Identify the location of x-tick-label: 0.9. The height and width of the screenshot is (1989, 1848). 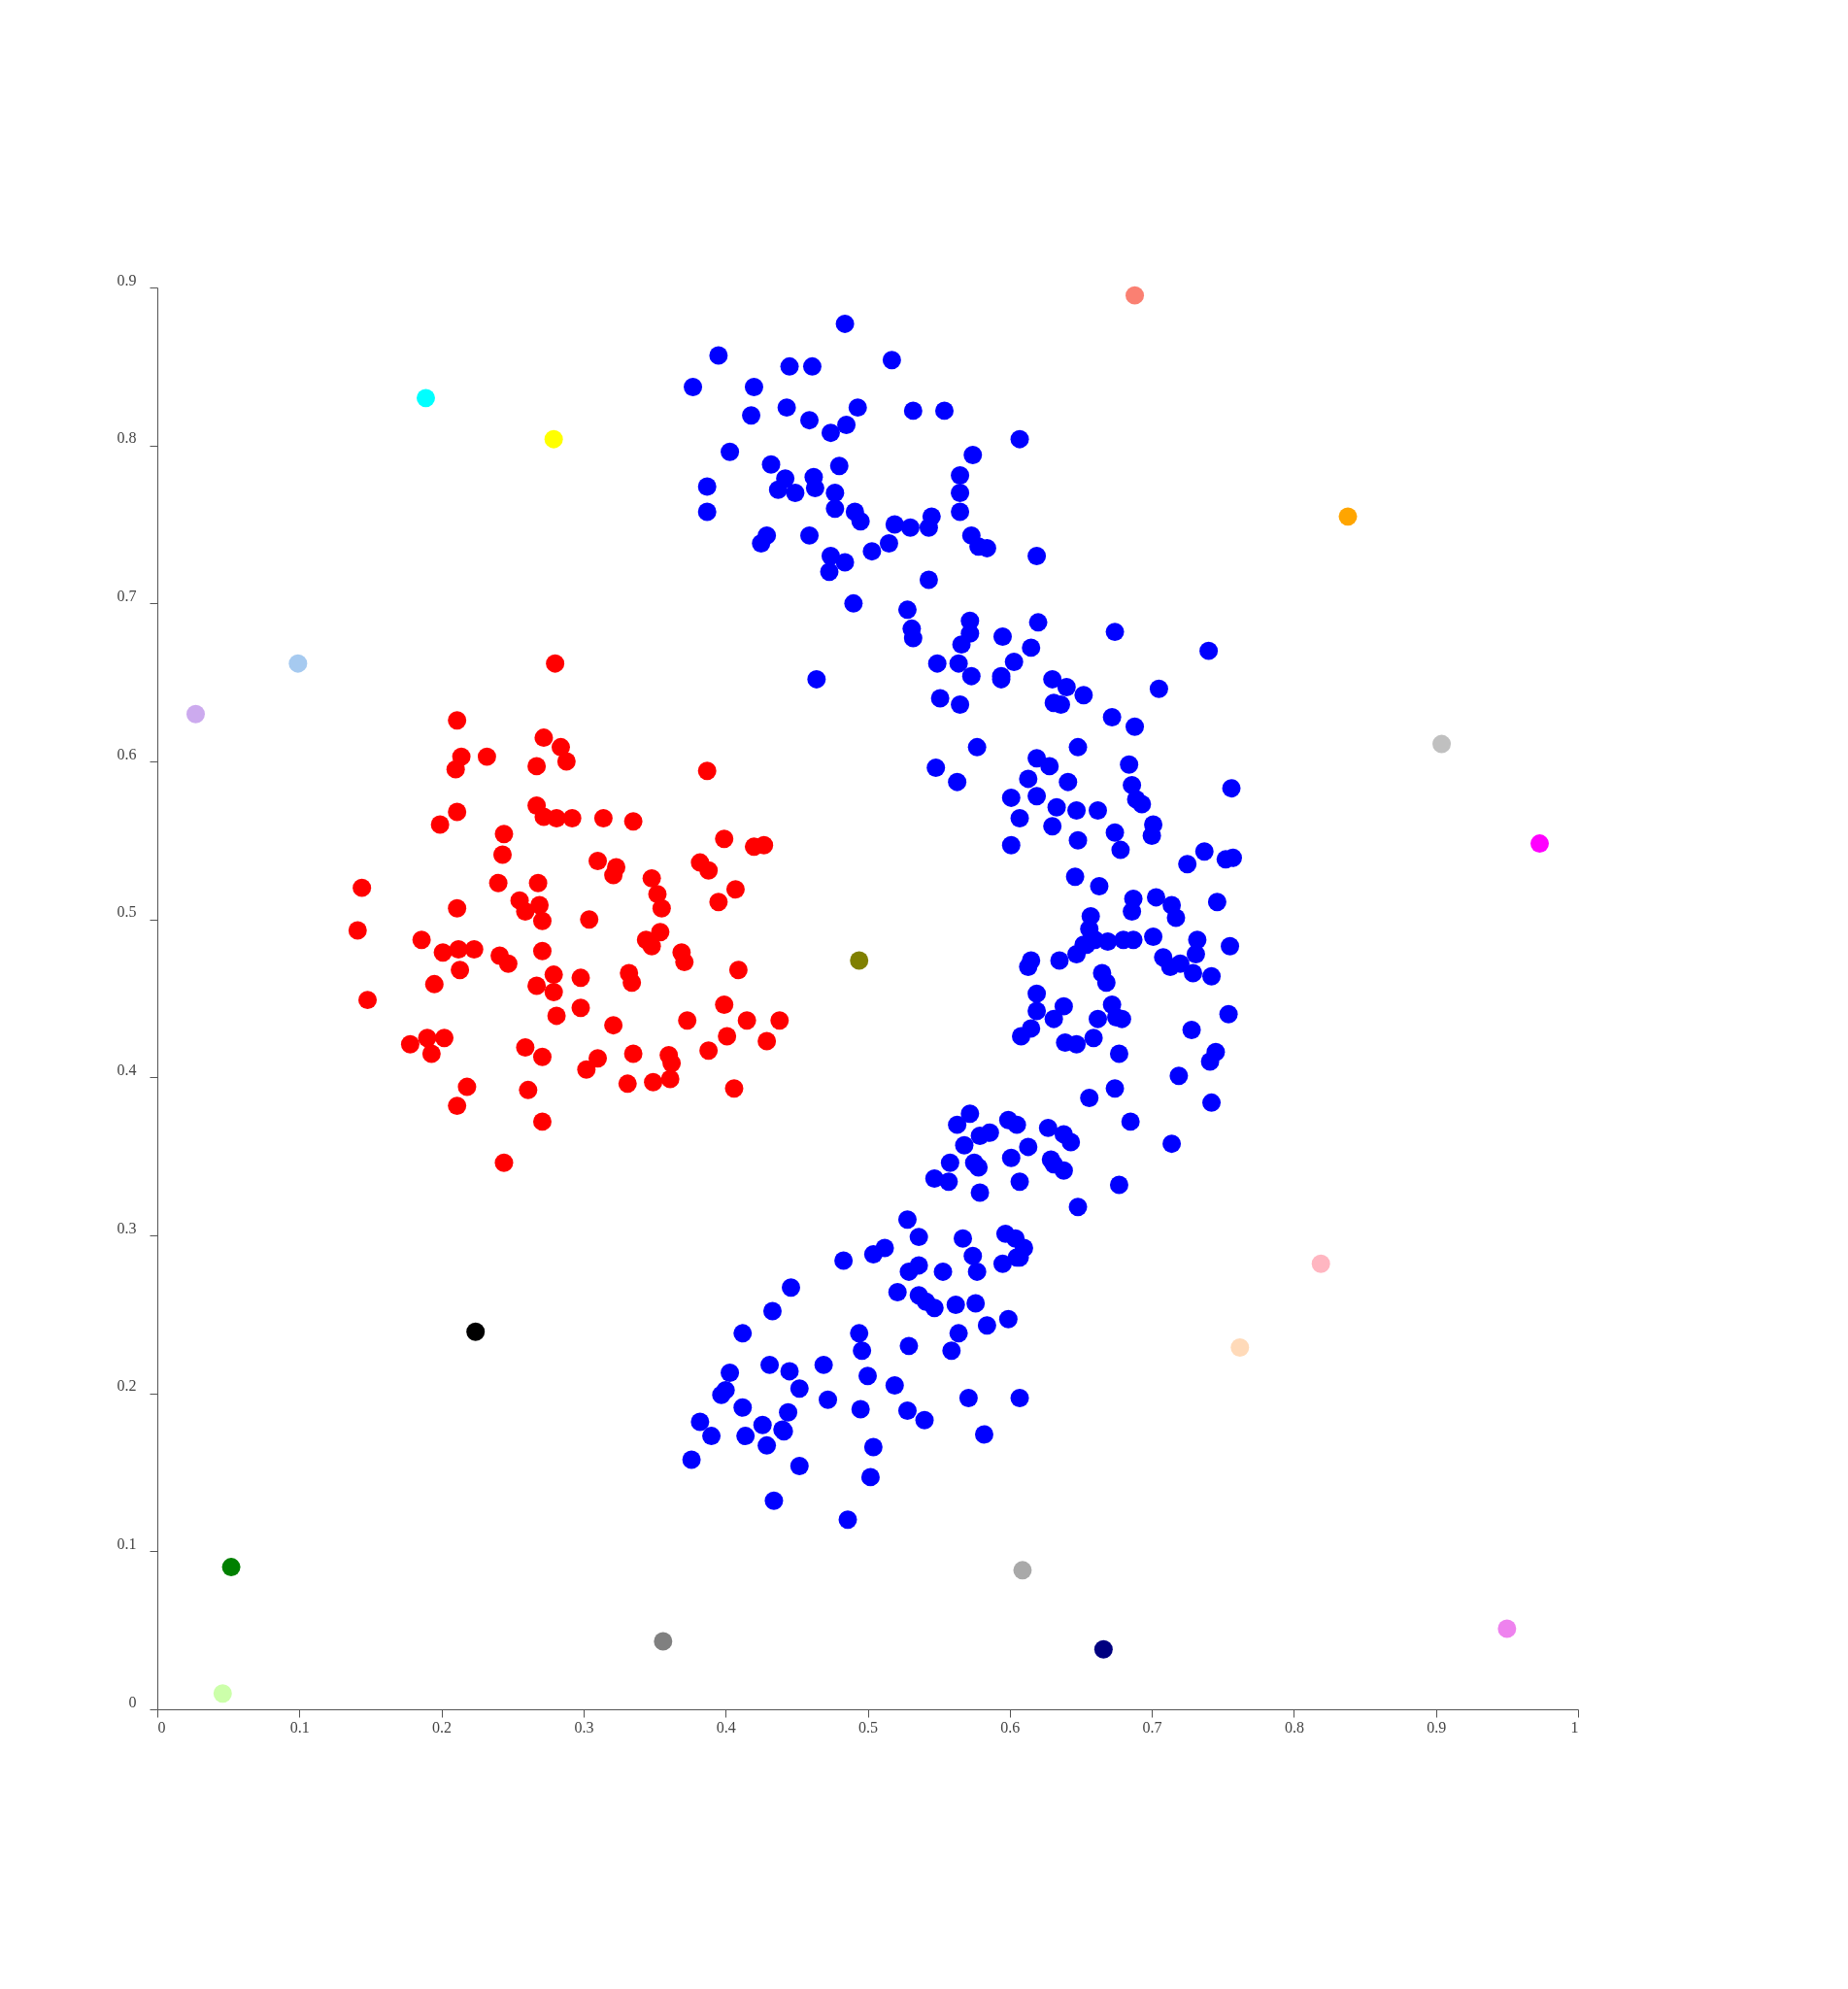
(1437, 1727).